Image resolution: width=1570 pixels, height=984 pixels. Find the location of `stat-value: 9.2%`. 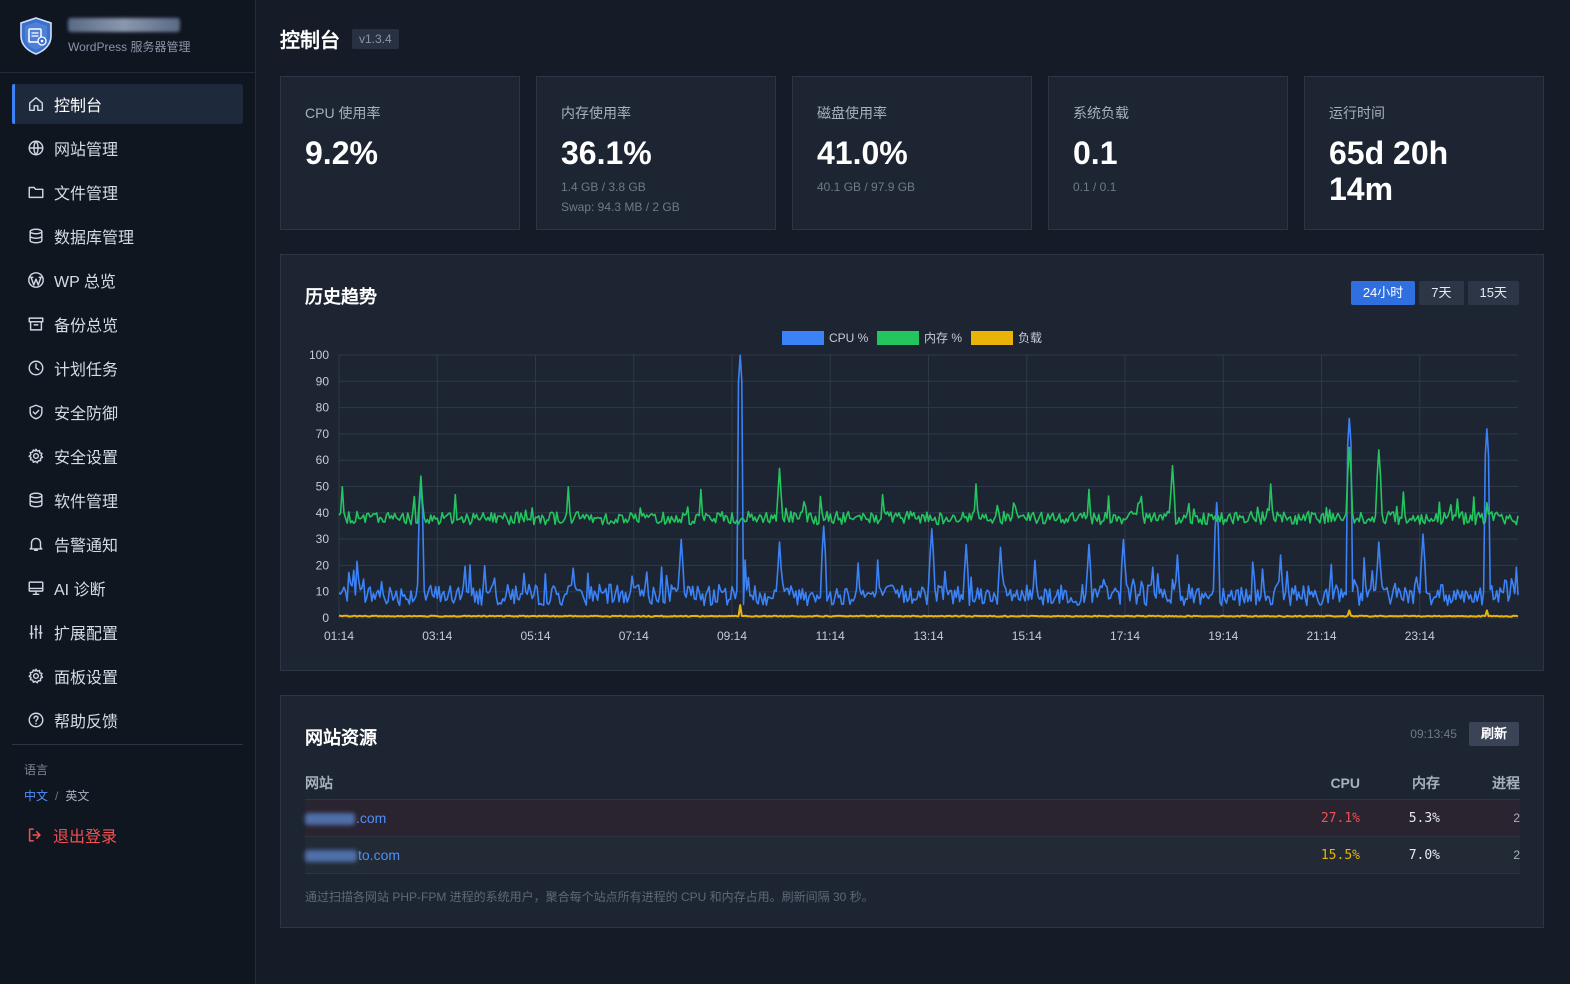

stat-value: 9.2% is located at coordinates (341, 153).